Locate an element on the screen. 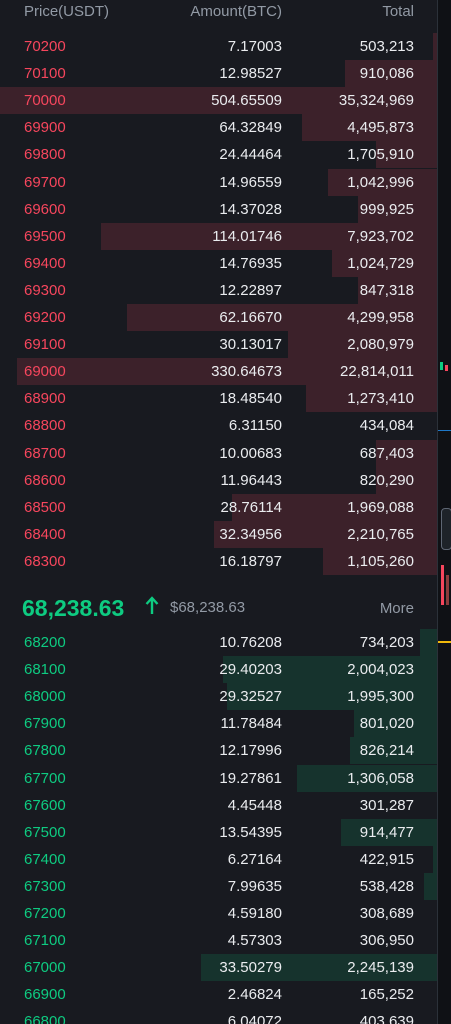 This screenshot has height=1024, width=451. bid-amount: 4.45448 is located at coordinates (254, 805).